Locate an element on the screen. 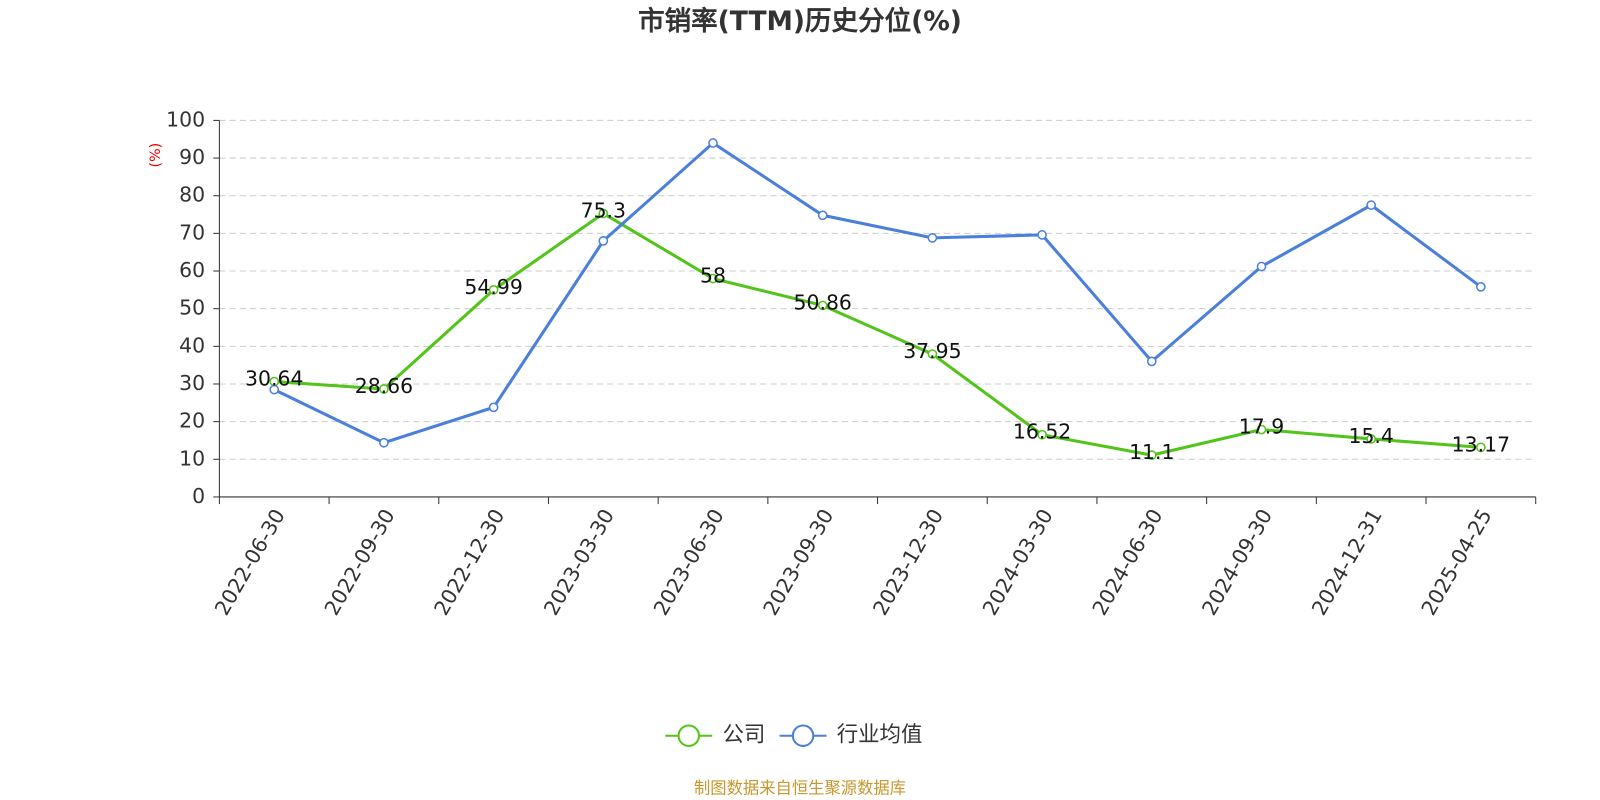 This screenshot has height=800, width=1600. y-tick-label: 50 is located at coordinates (192, 308).